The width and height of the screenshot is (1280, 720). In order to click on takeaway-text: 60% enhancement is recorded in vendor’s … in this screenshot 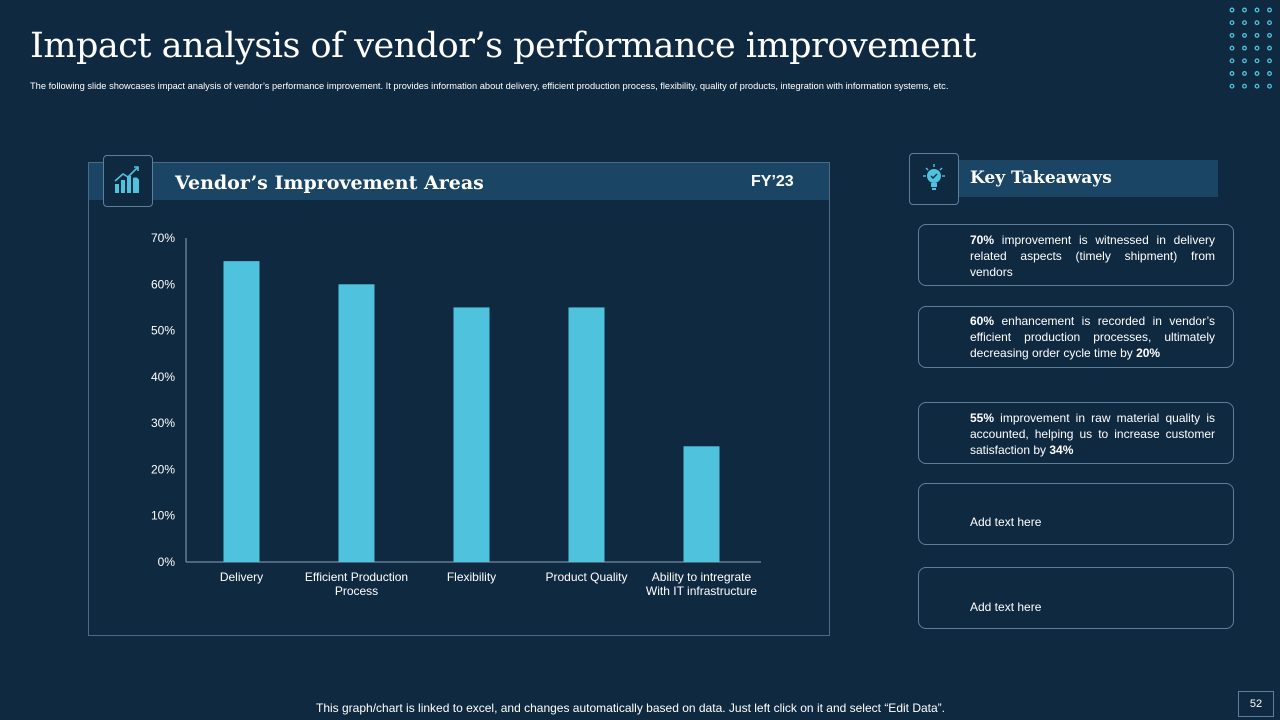, I will do `click(1092, 337)`.